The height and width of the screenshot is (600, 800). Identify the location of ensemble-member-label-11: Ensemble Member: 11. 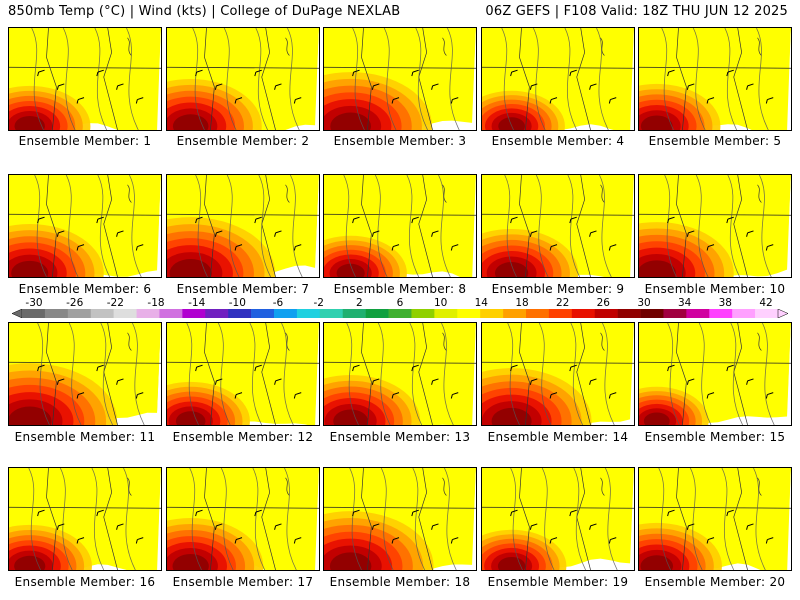
(85, 437).